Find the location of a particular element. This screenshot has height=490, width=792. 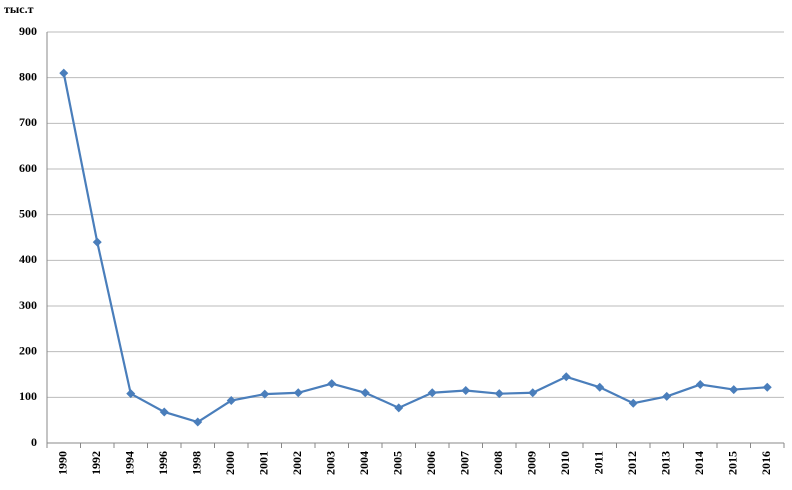

y-tick-label: 300 is located at coordinates (28, 305).